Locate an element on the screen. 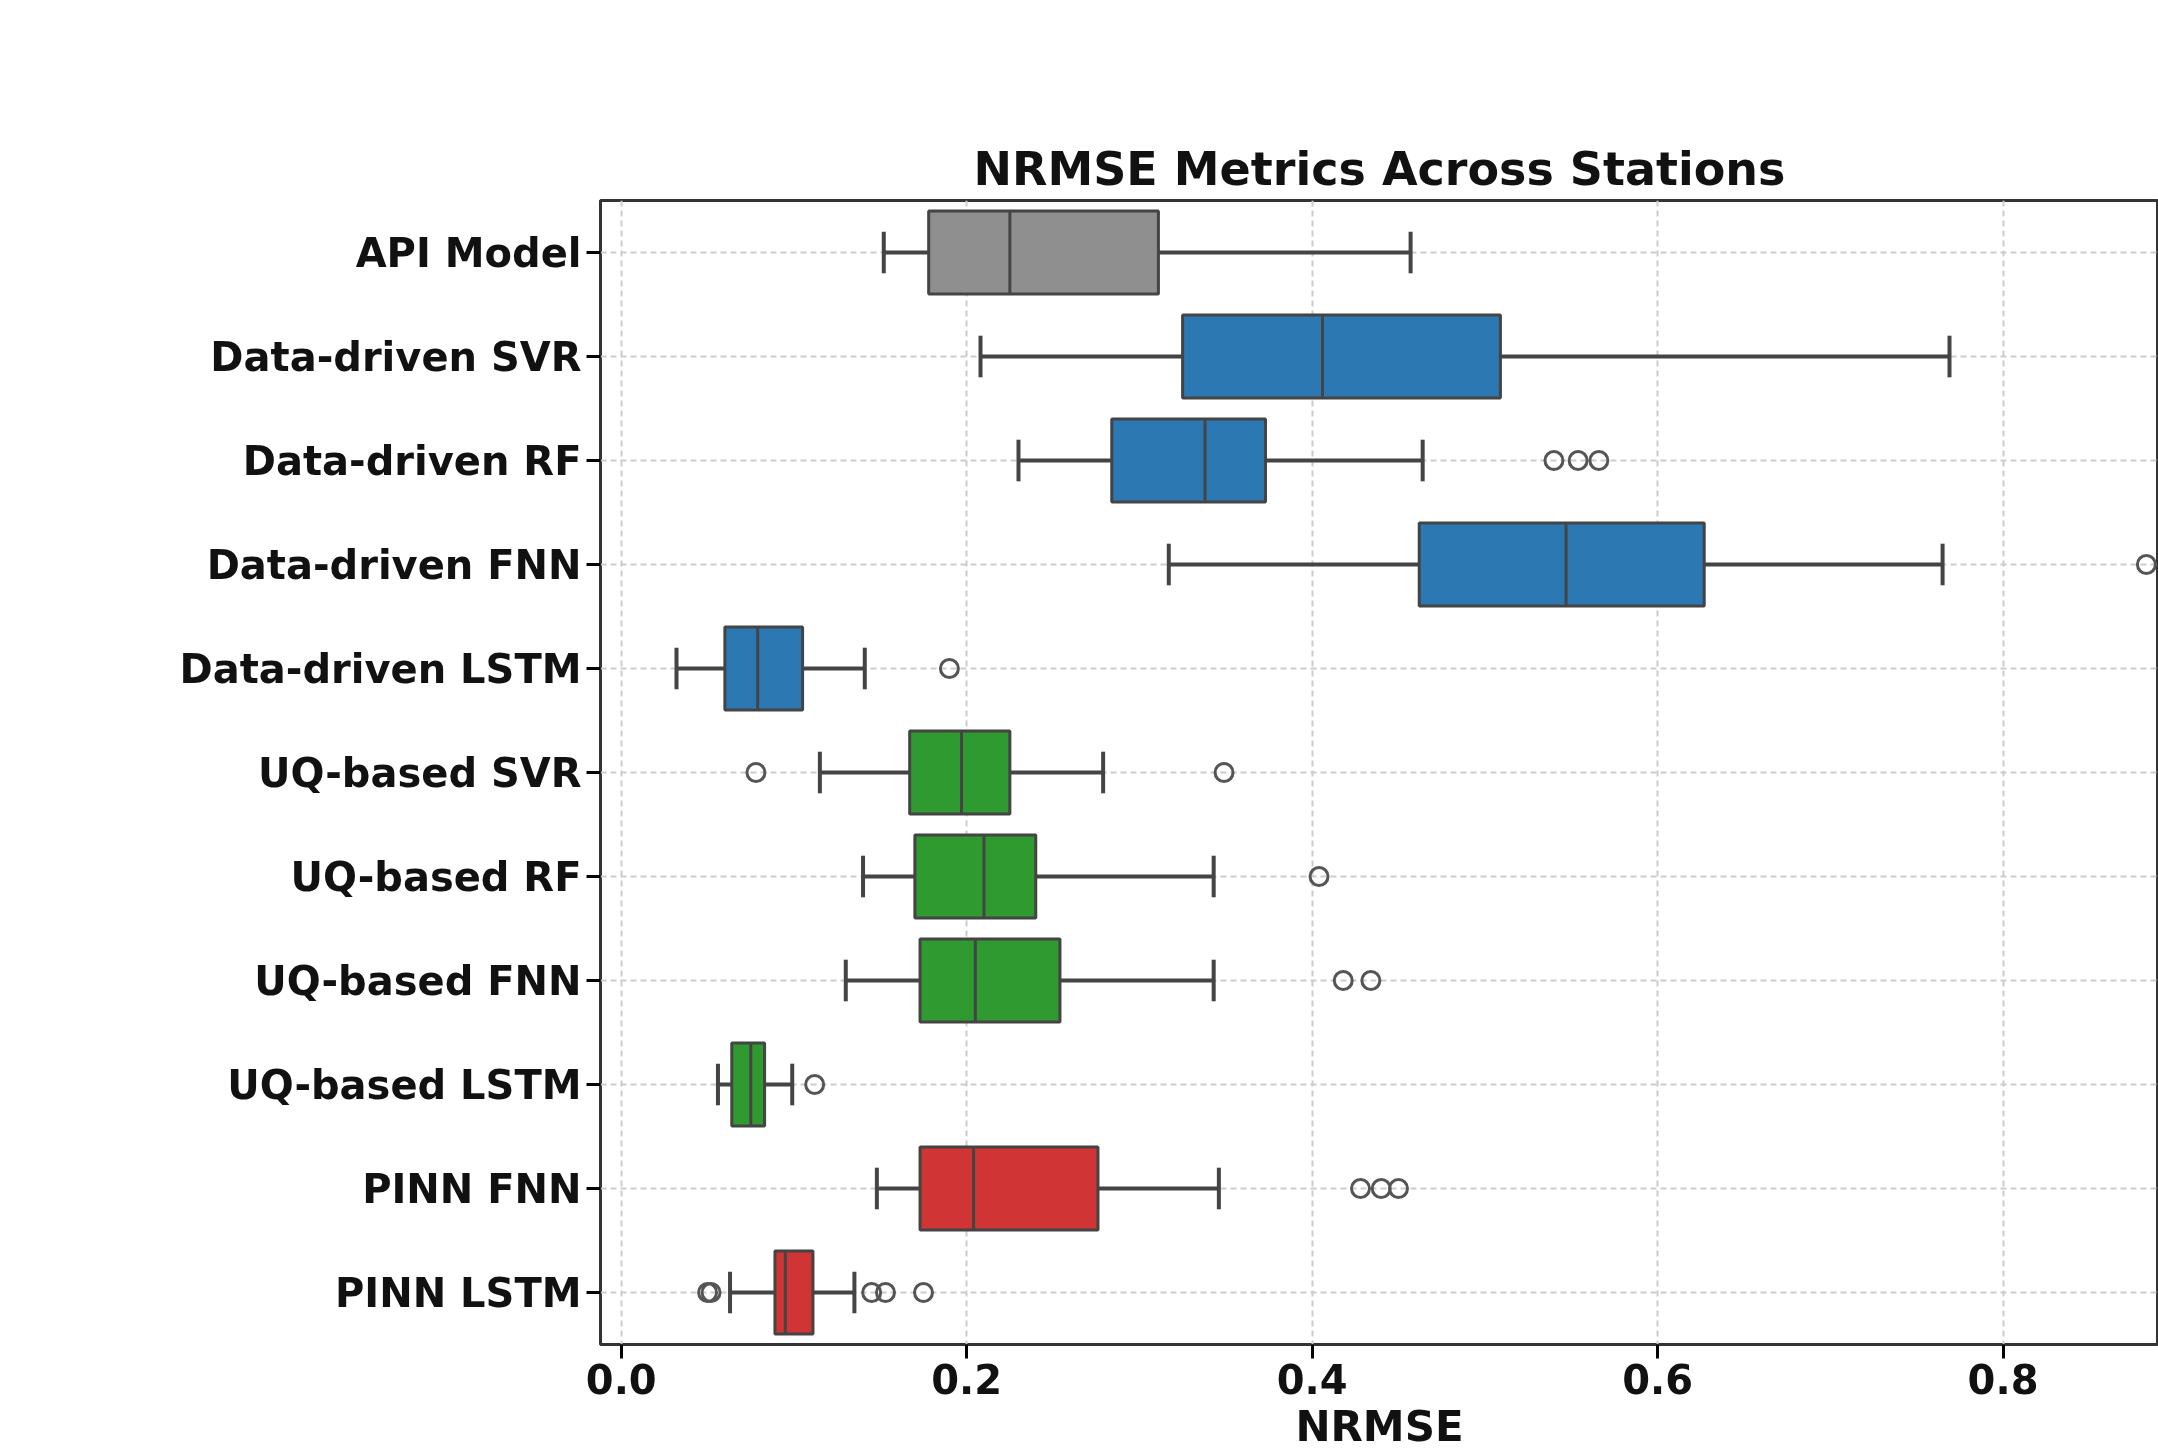  y-tick-label: Data-driven SVR is located at coordinates (396, 356).